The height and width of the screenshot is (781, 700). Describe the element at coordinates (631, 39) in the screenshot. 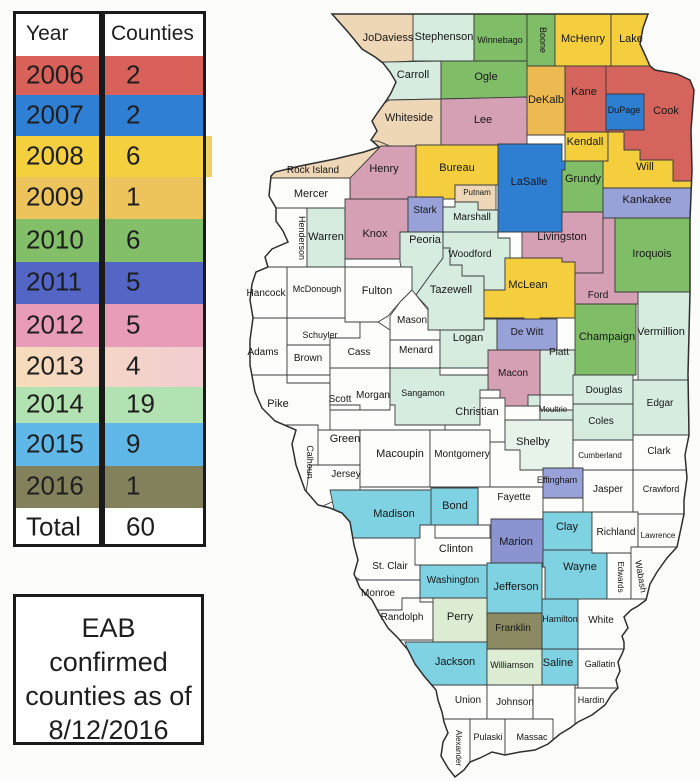

I see `svg-text: Lake` at that location.